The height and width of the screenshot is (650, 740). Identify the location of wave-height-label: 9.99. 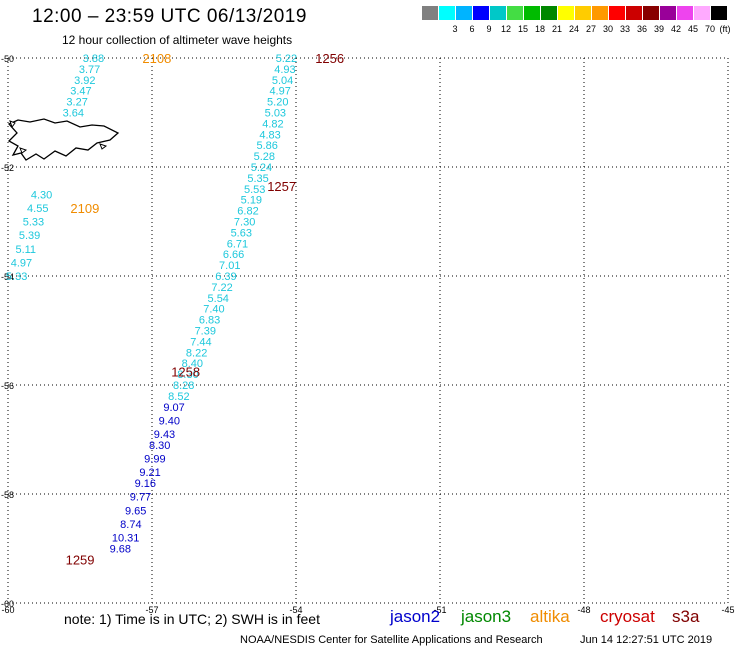
(154, 460).